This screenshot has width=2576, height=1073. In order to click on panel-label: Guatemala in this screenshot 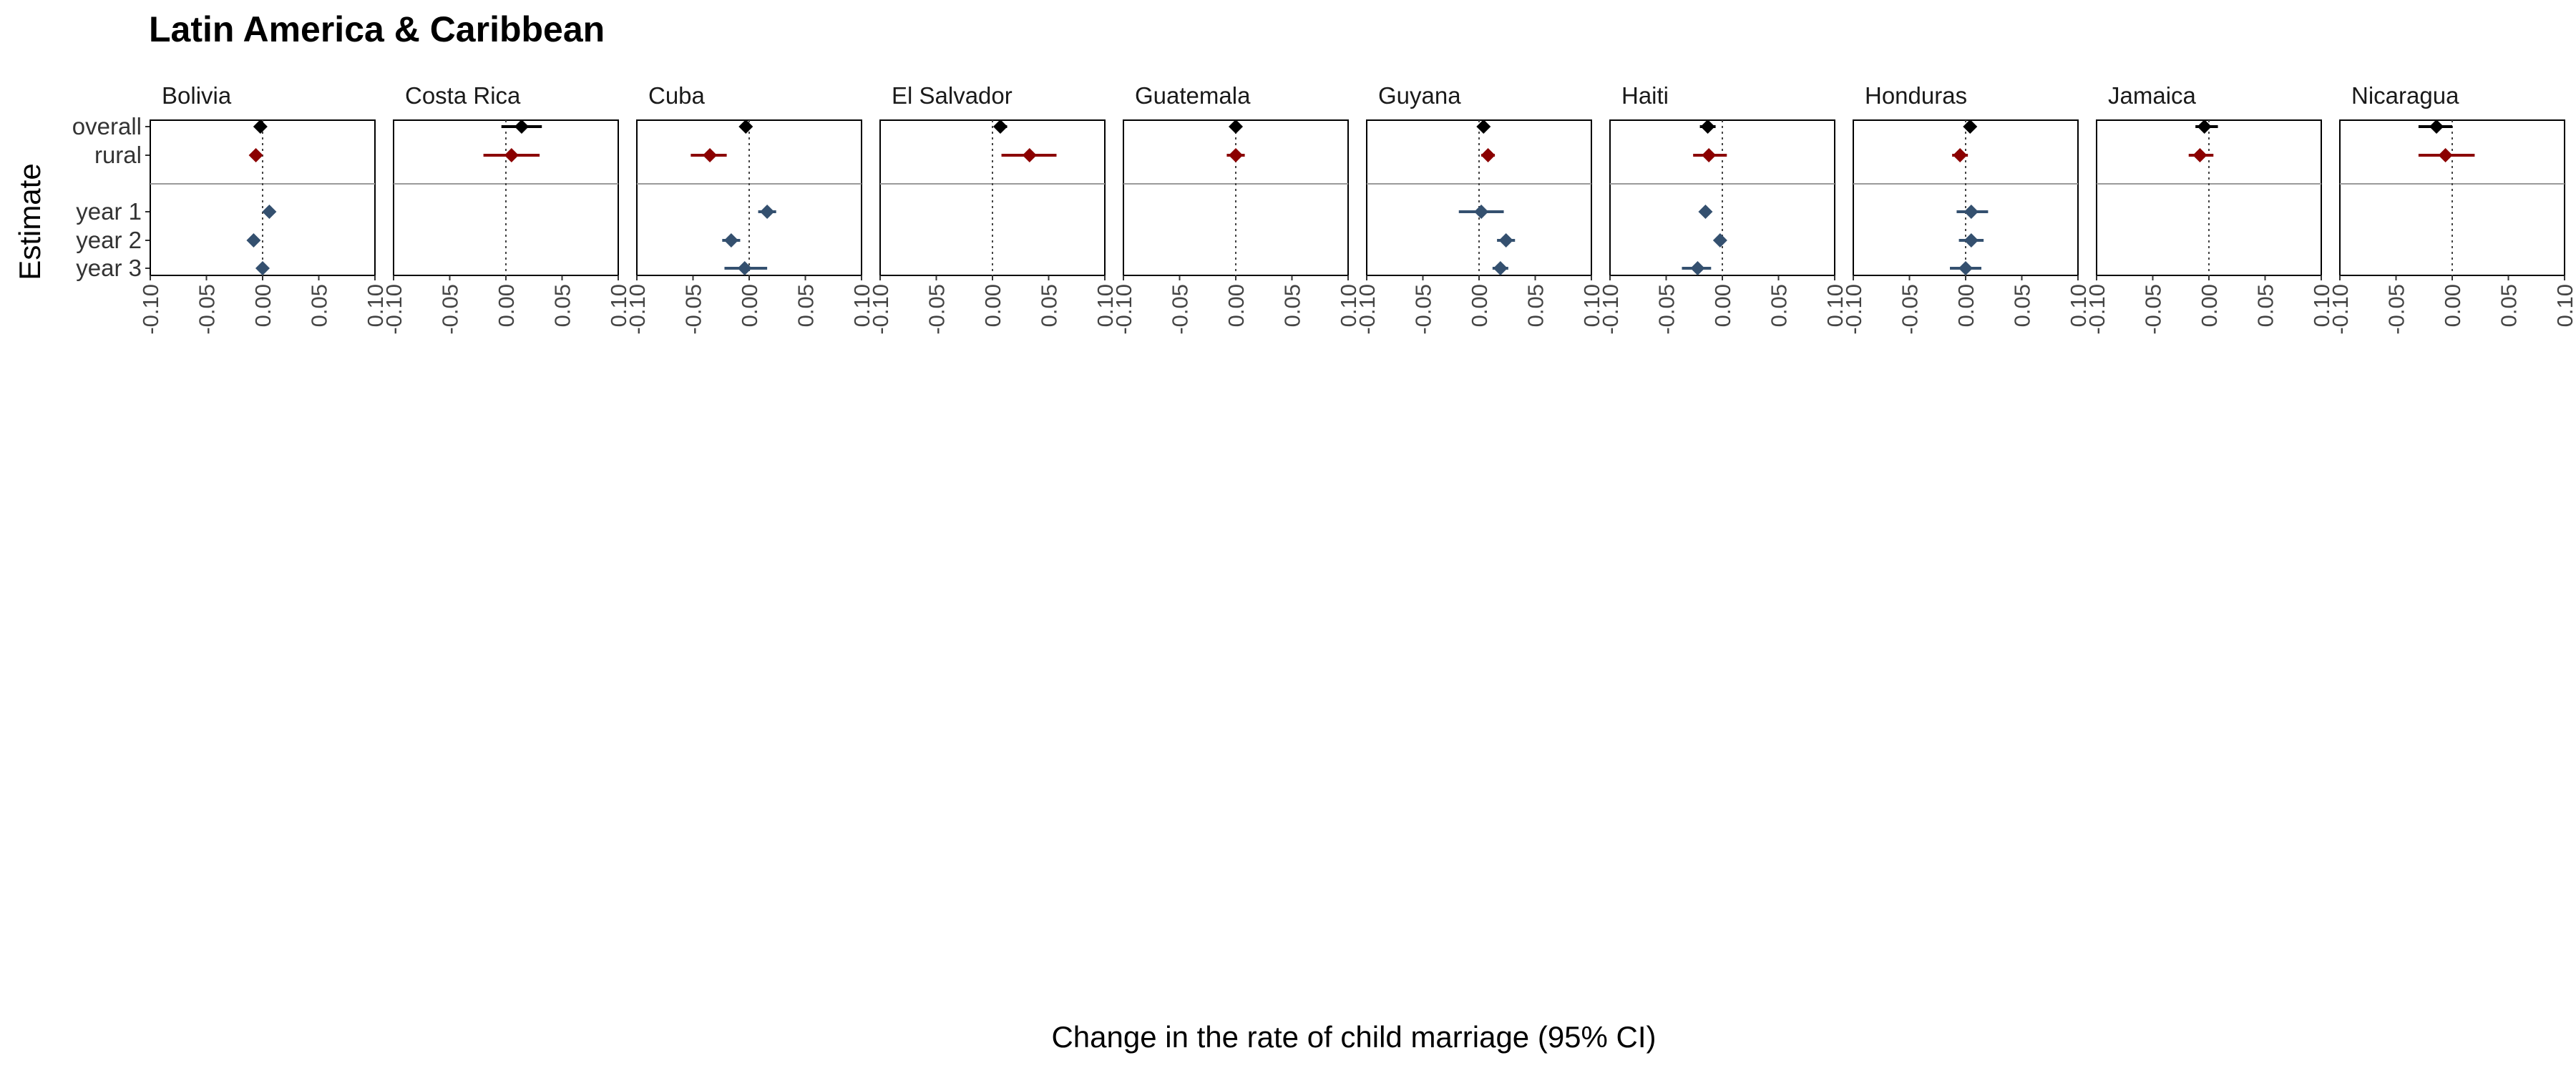, I will do `click(1193, 95)`.